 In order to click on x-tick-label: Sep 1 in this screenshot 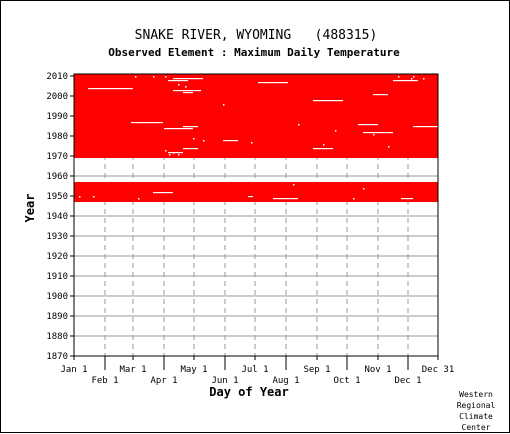, I will do `click(316, 370)`.